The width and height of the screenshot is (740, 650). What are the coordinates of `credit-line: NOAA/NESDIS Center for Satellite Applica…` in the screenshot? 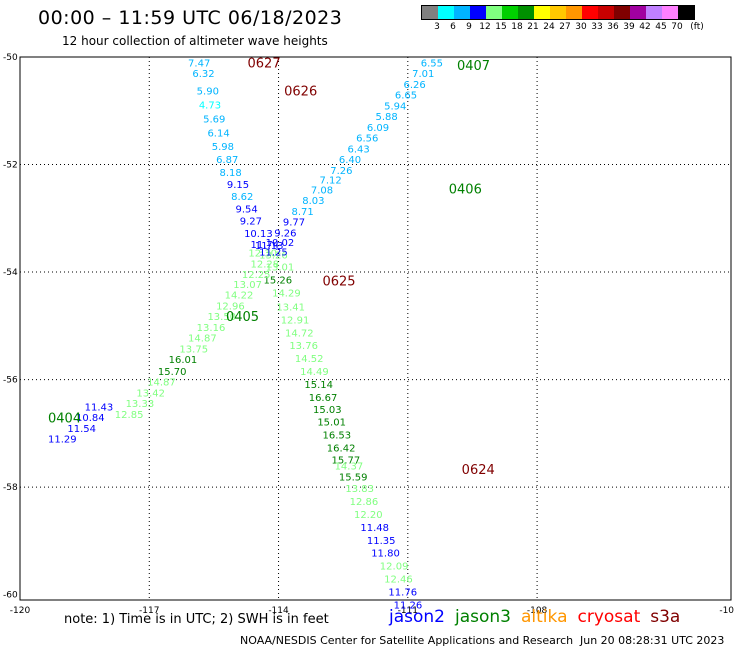 It's located at (407, 640).